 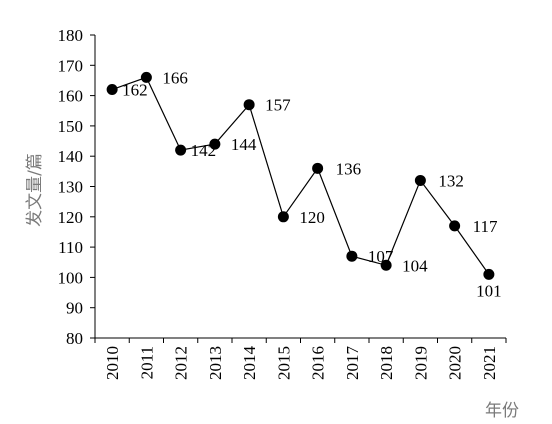 What do you see at coordinates (70, 247) in the screenshot?
I see `y-tick-label: 110` at bounding box center [70, 247].